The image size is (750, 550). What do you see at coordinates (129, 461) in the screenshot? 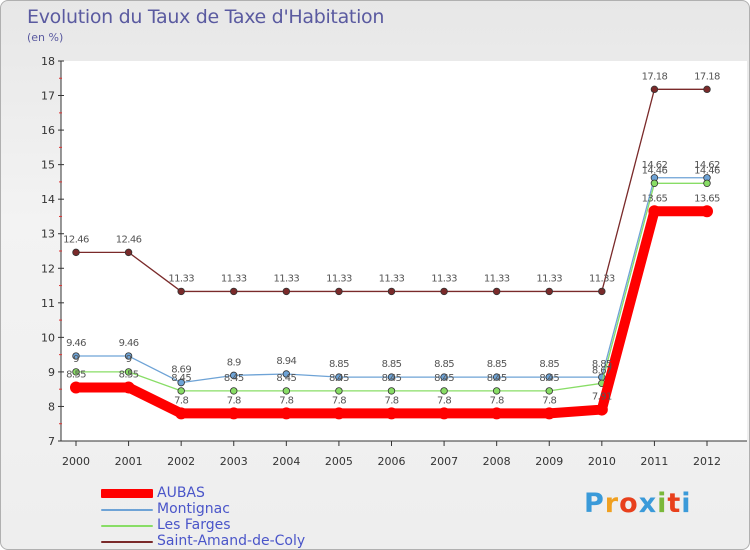
I see `x-tick-label: 2001` at bounding box center [129, 461].